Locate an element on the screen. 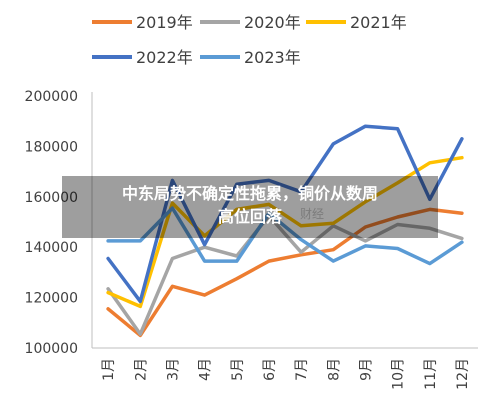  x-tick-label: 1月 is located at coordinates (109, 369).